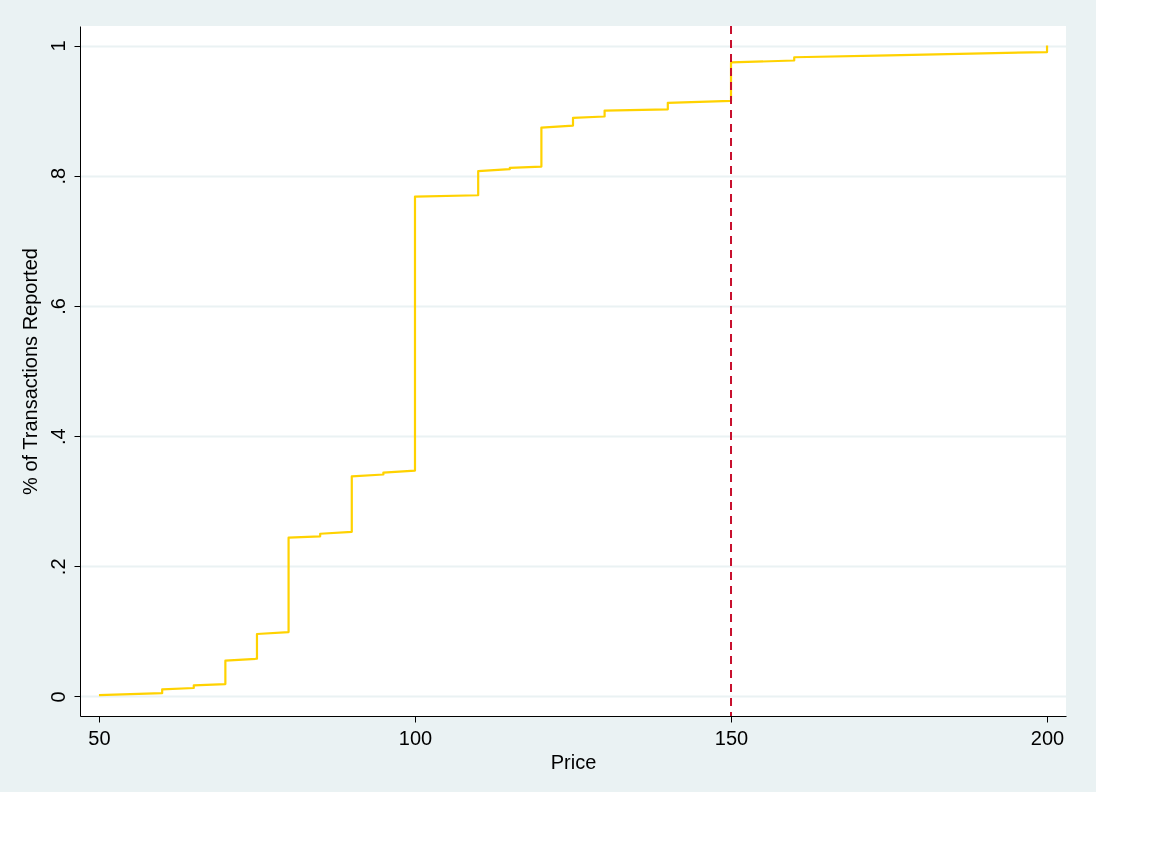 This screenshot has height=846, width=1153. What do you see at coordinates (1047, 737) in the screenshot?
I see `x-tick-label: 200` at bounding box center [1047, 737].